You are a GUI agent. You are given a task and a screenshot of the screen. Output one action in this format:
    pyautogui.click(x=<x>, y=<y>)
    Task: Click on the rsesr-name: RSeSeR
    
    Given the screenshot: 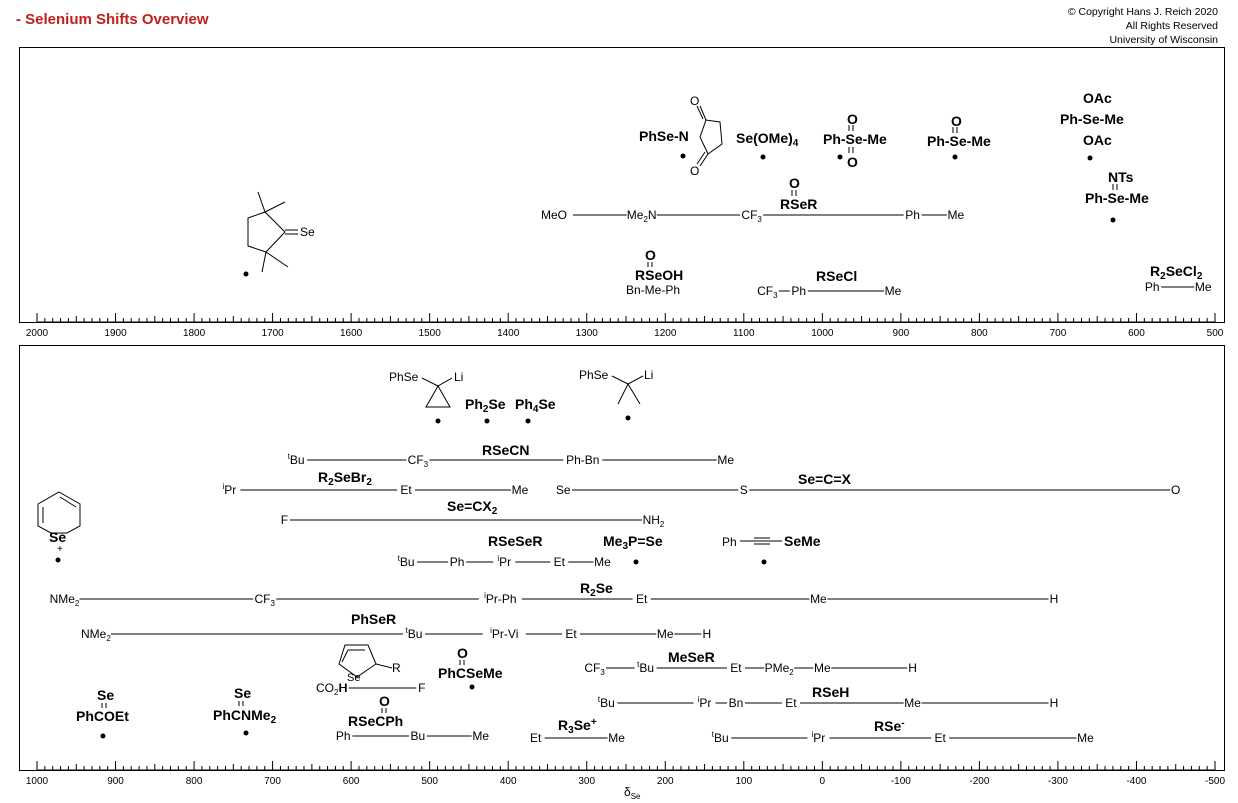 What is the action you would take?
    pyautogui.click(x=515, y=541)
    